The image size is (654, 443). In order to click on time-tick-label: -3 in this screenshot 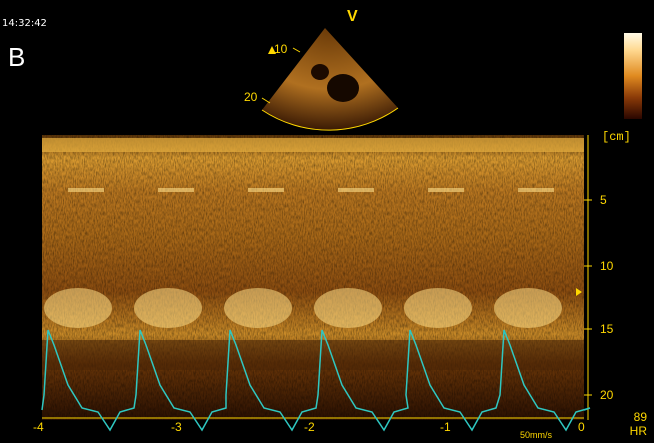, I will do `click(176, 427)`.